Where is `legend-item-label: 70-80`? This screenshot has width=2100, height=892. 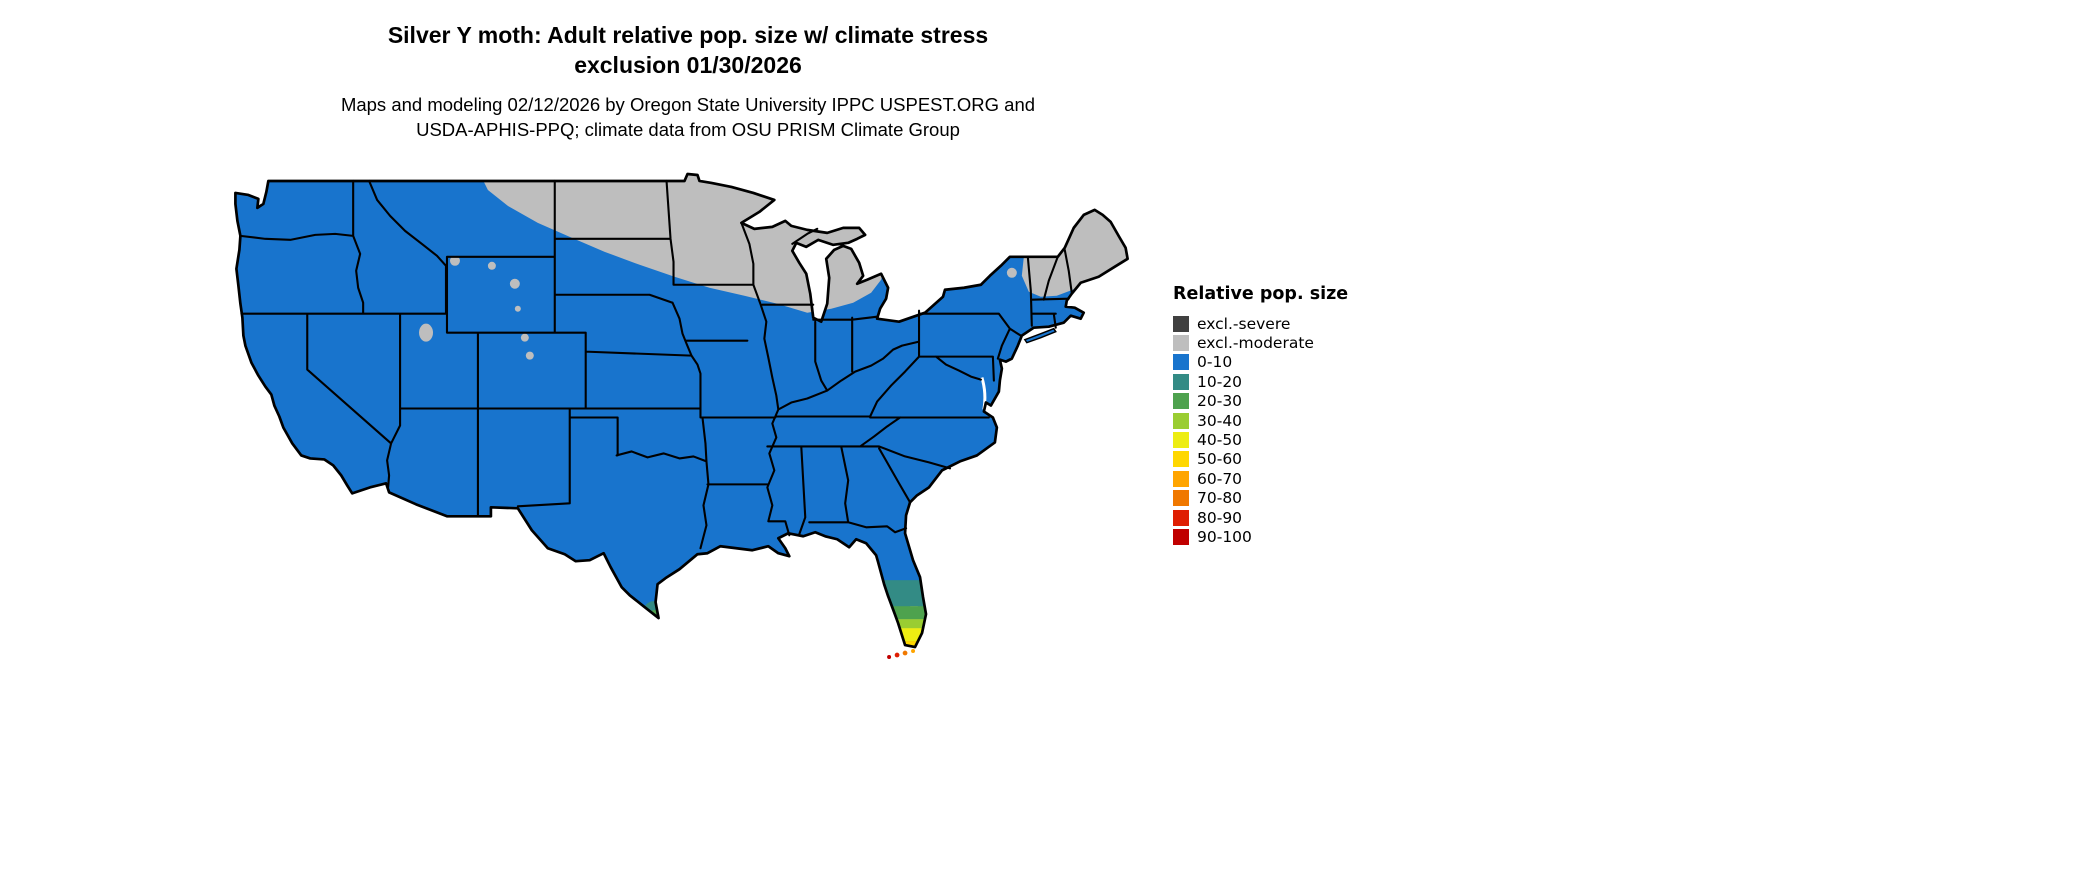
legend-item-label: 70-80 is located at coordinates (1220, 498).